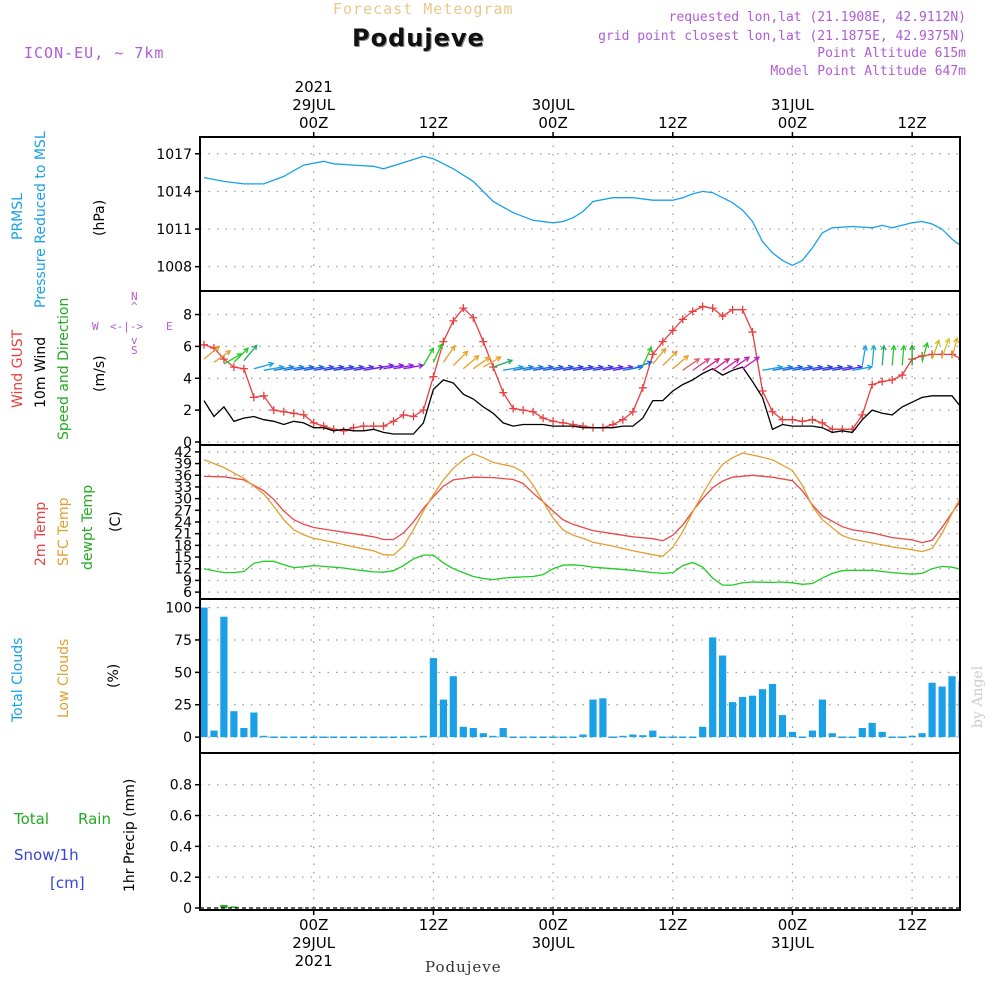 The width and height of the screenshot is (1000, 1000). Describe the element at coordinates (580, 831) in the screenshot. I see `panel-precipitation` at that location.